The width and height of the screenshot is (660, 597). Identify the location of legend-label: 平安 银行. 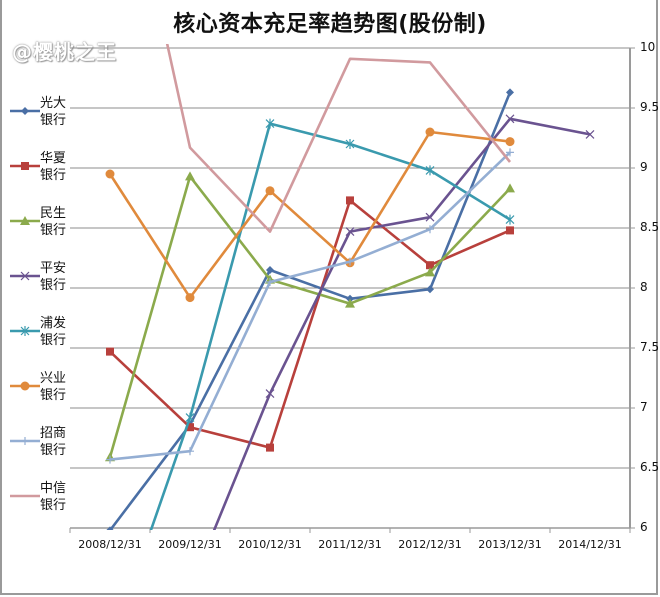
(53, 277).